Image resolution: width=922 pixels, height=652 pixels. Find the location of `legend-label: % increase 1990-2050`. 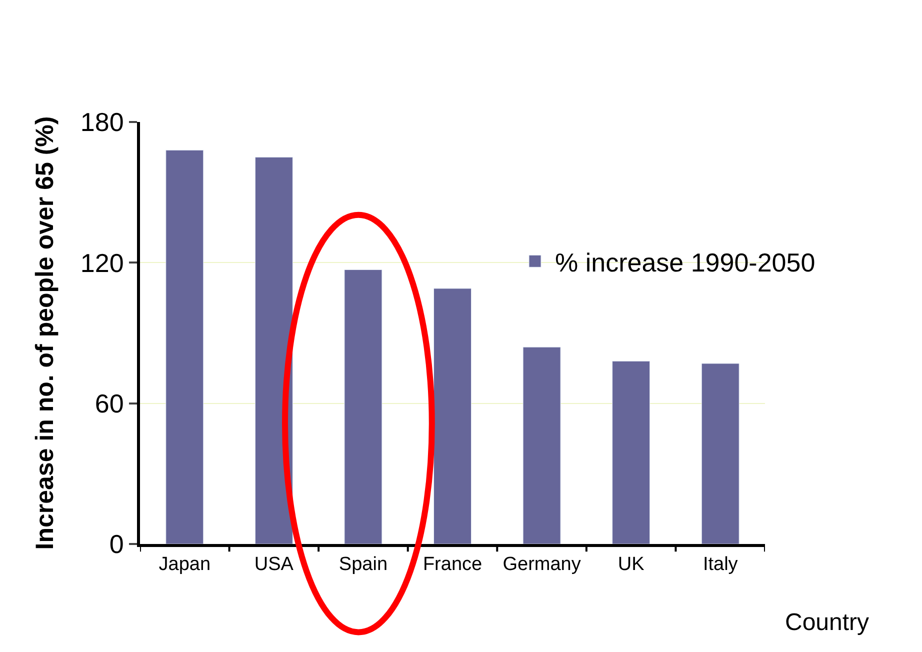

legend-label: % increase 1990-2050 is located at coordinates (685, 262).